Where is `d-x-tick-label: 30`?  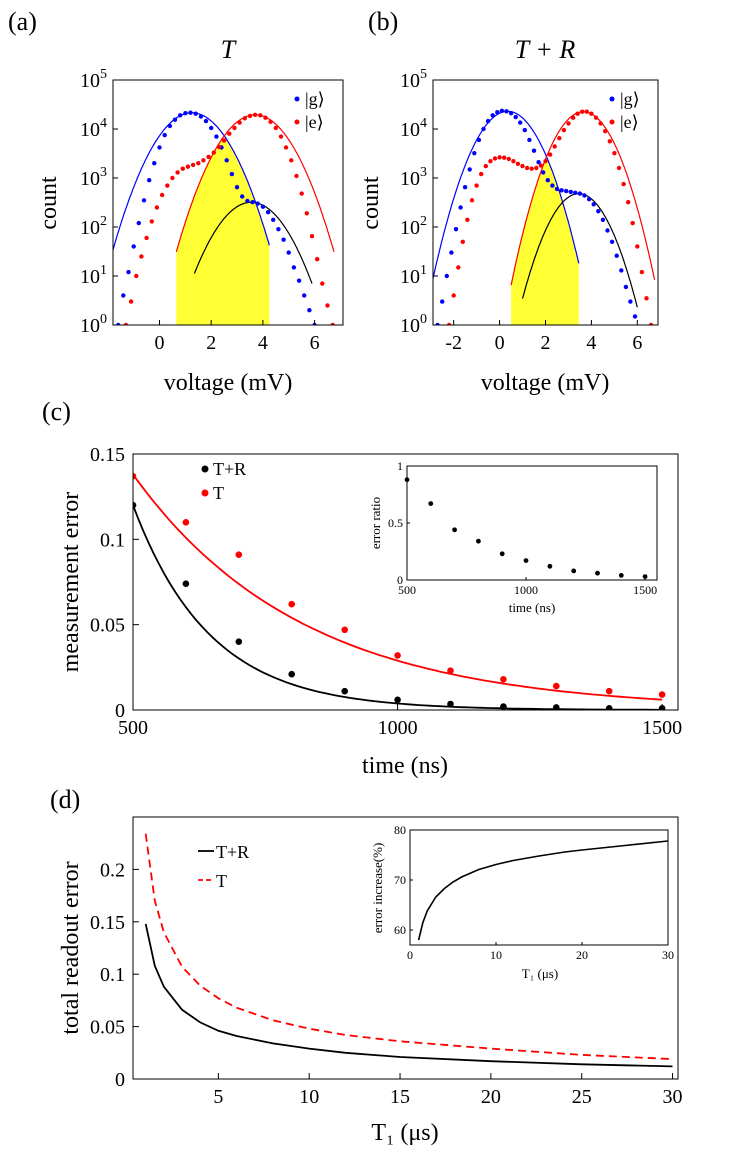 d-x-tick-label: 30 is located at coordinates (673, 1097).